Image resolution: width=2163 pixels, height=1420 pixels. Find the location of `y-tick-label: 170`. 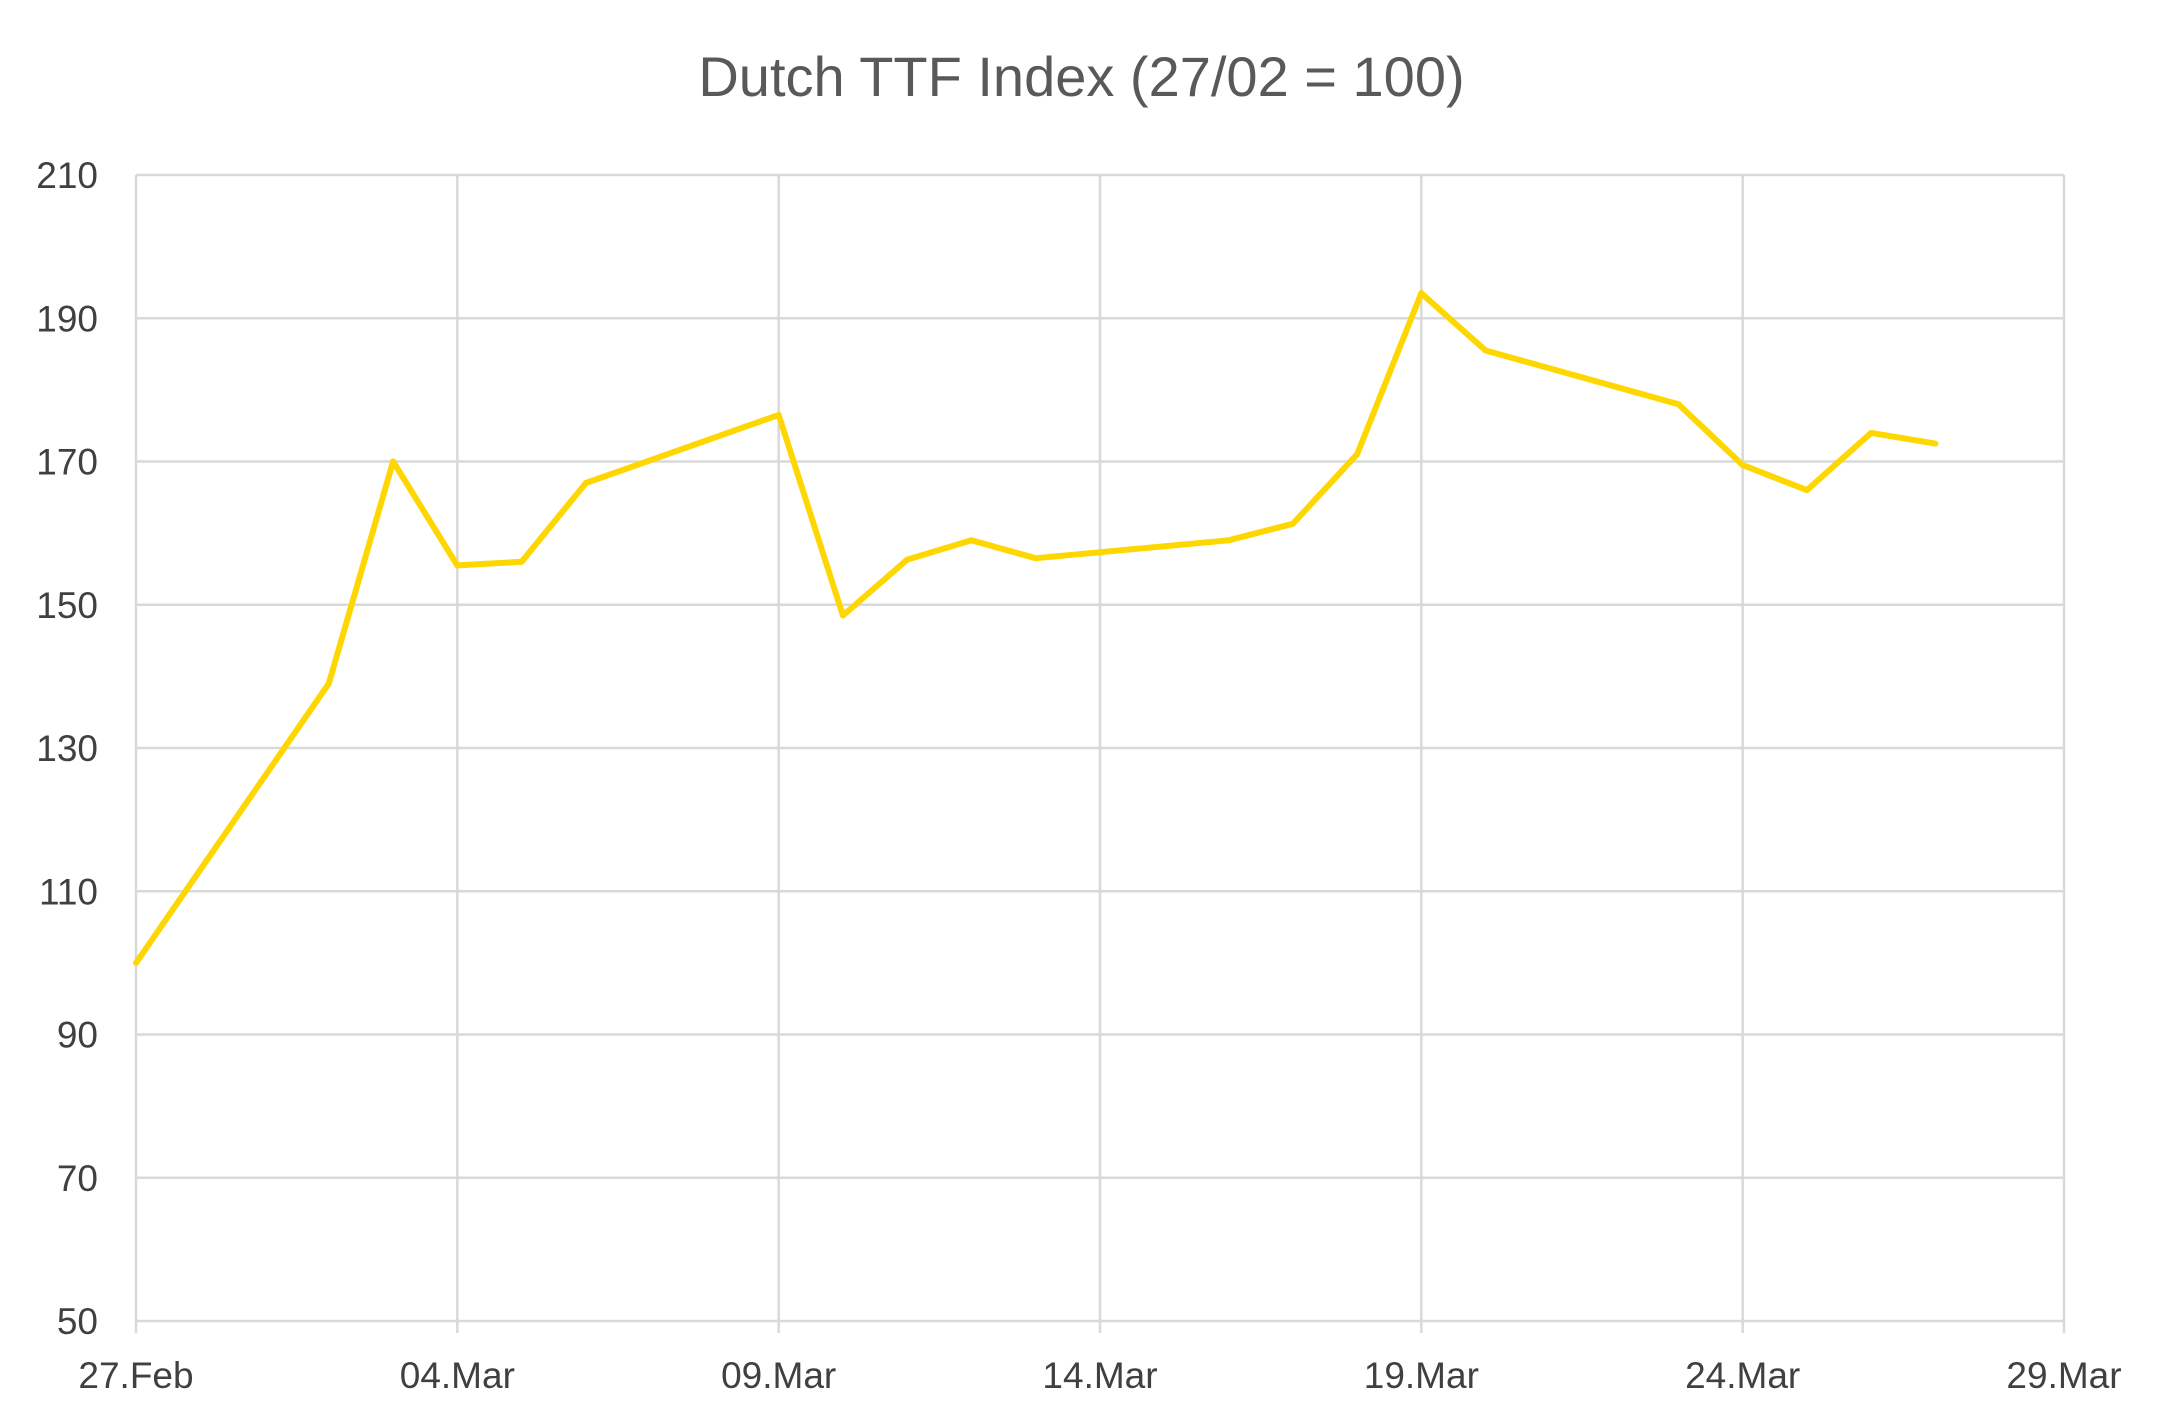

y-tick-label: 170 is located at coordinates (67, 462).